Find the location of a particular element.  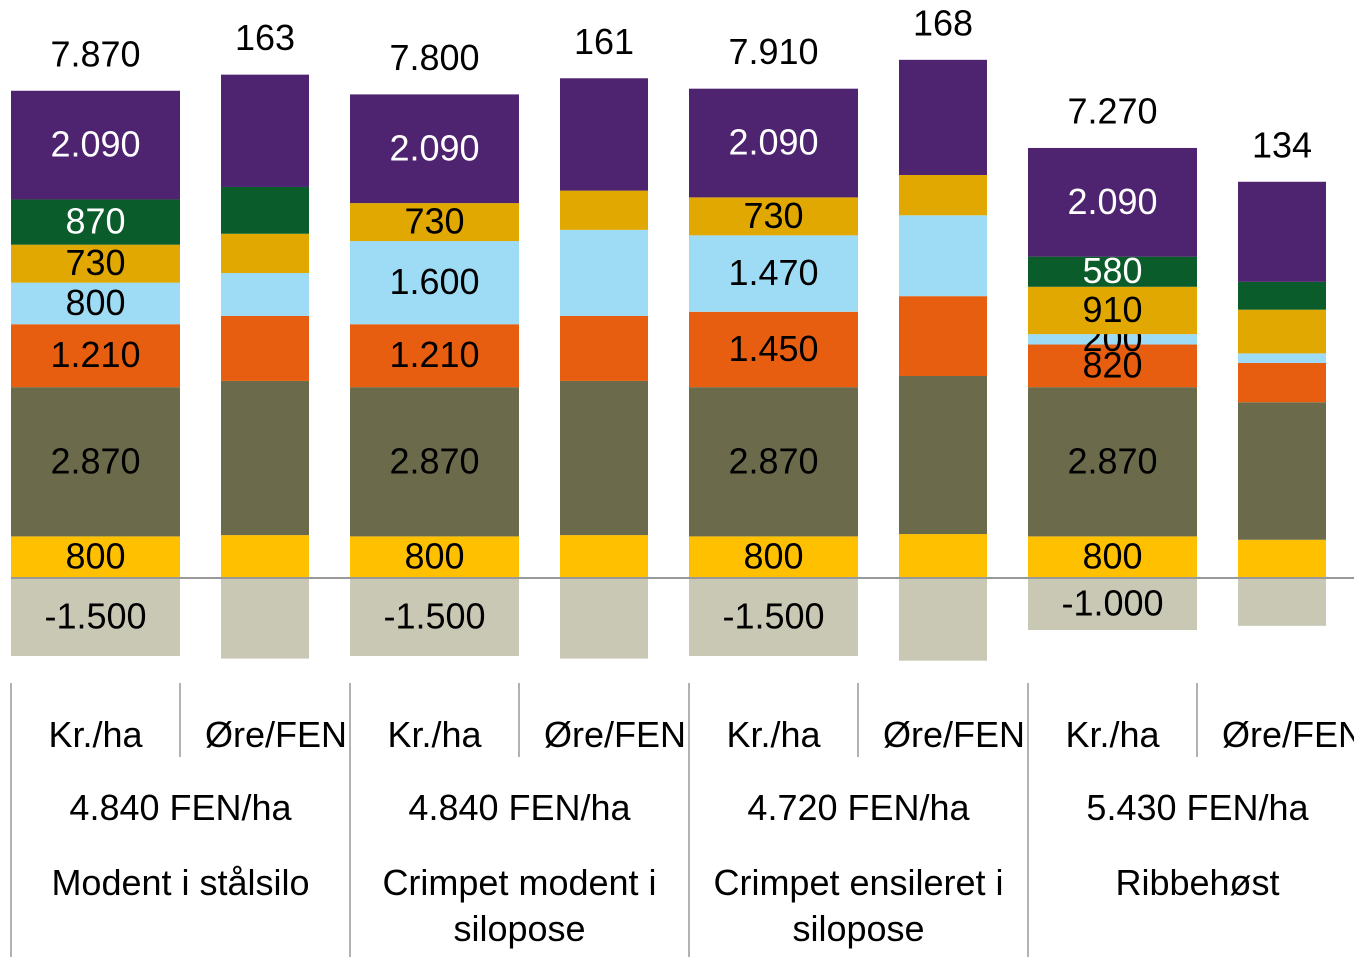

total-label: 134 is located at coordinates (1282, 144).